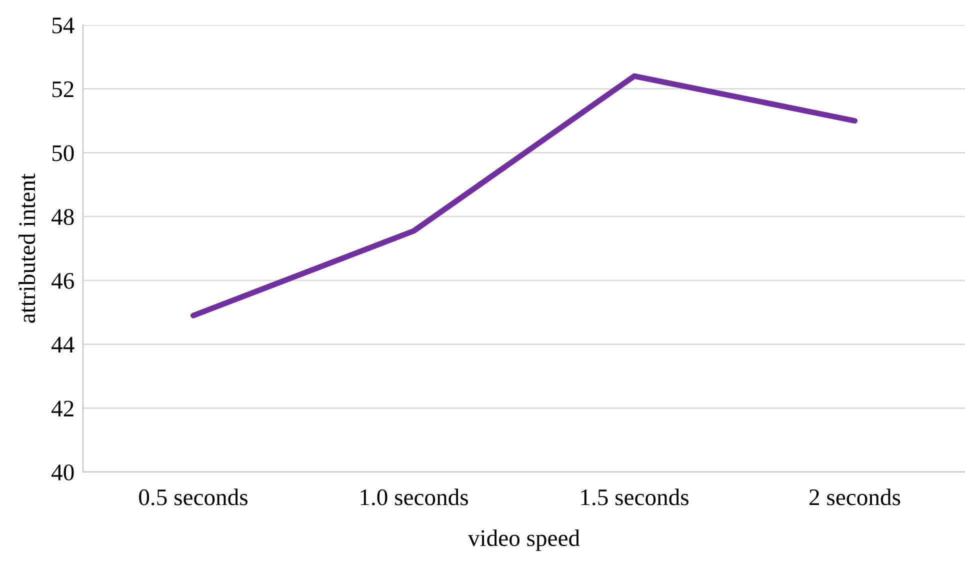 This screenshot has height=563, width=965. What do you see at coordinates (63, 26) in the screenshot?
I see `y-tick-label: 54` at bounding box center [63, 26].